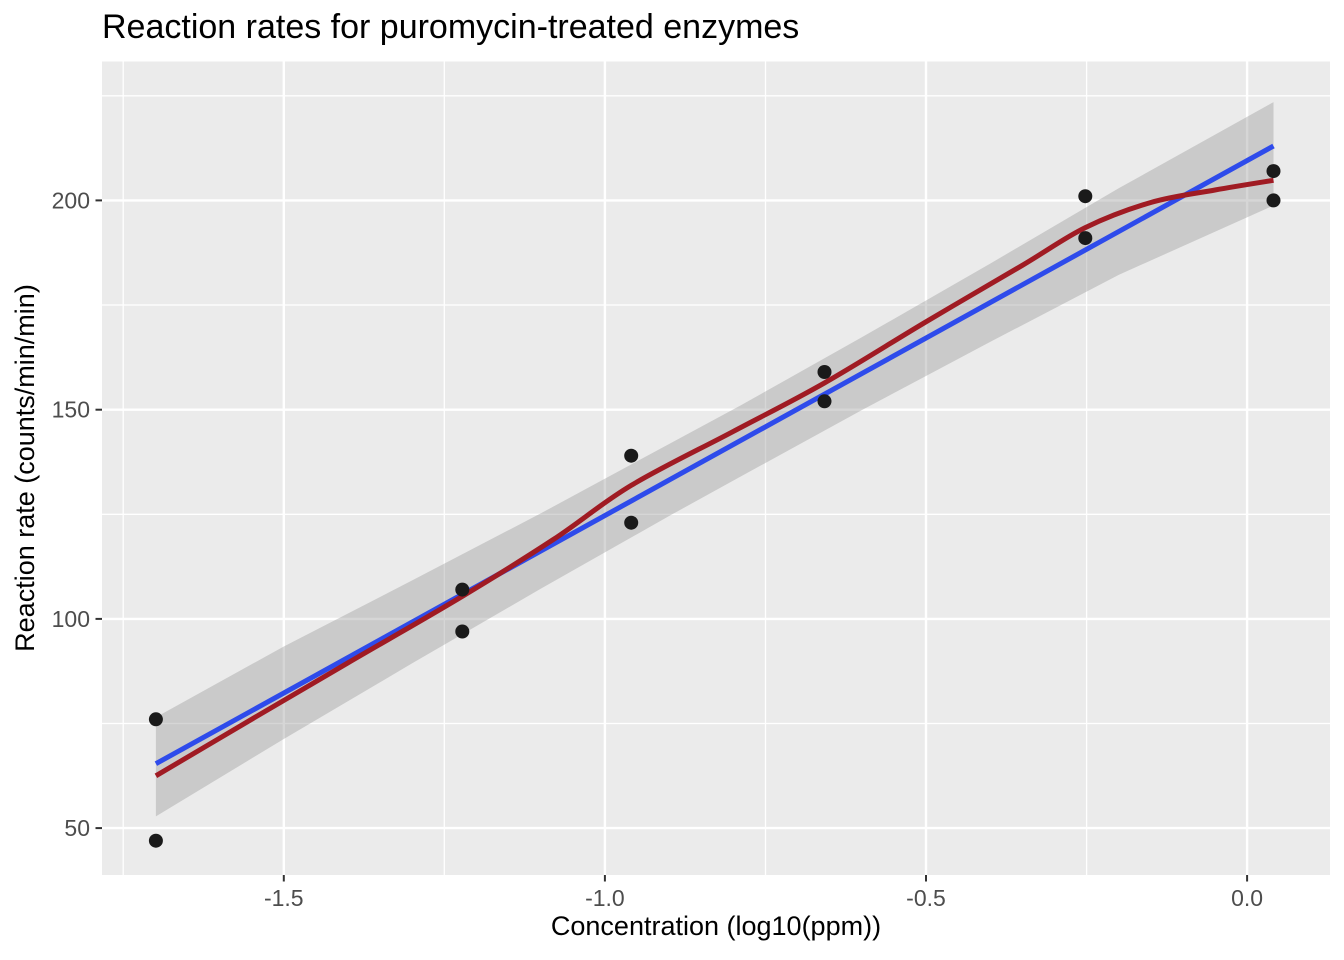 This screenshot has width=1344, height=960. I want to click on x-tick-label: -1.5, so click(284, 898).